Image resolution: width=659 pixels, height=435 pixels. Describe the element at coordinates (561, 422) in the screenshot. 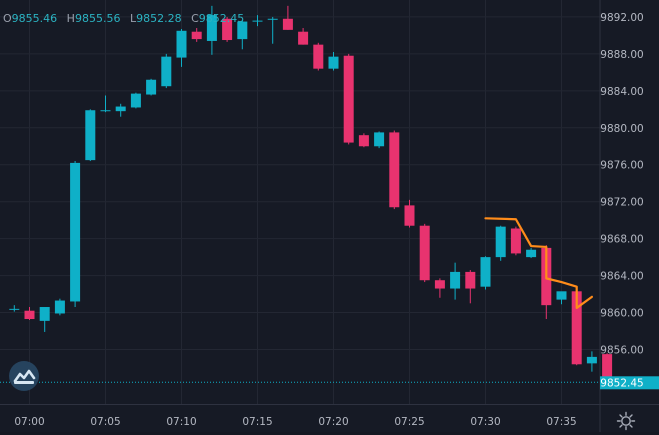

I see `x-tick-label: 07:35` at that location.